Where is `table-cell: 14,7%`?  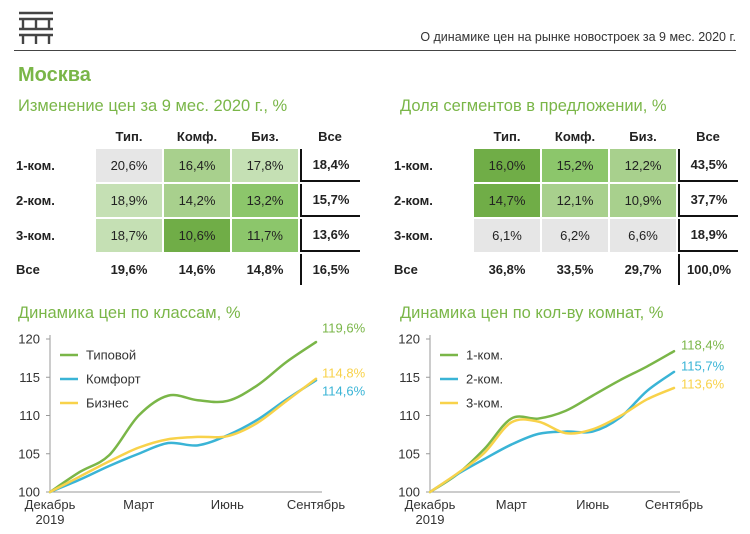
table-cell: 14,7% is located at coordinates (507, 200).